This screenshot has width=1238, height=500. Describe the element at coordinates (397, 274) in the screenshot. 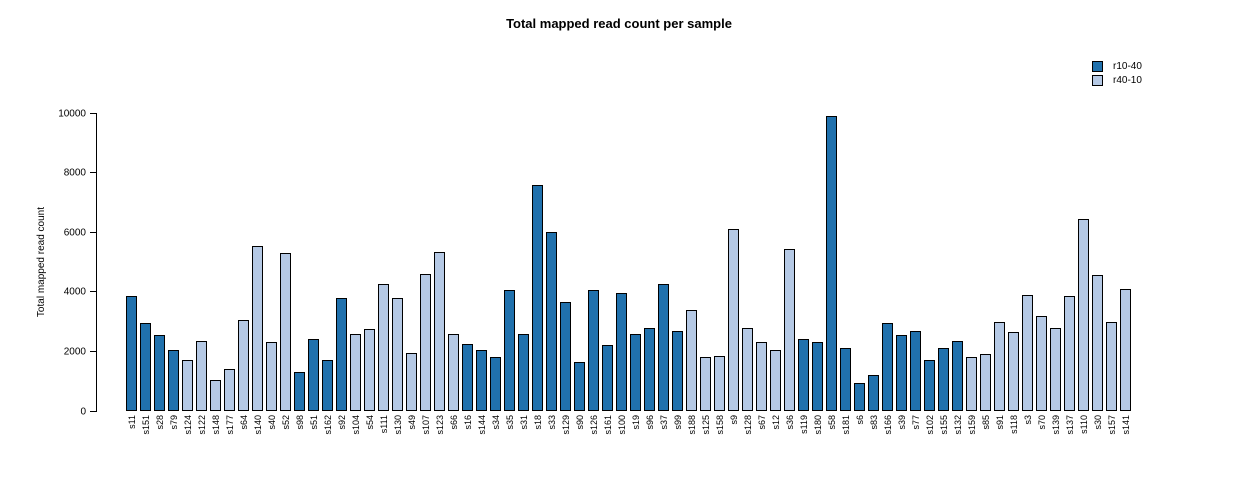

I see `bar-slot: s130` at that location.